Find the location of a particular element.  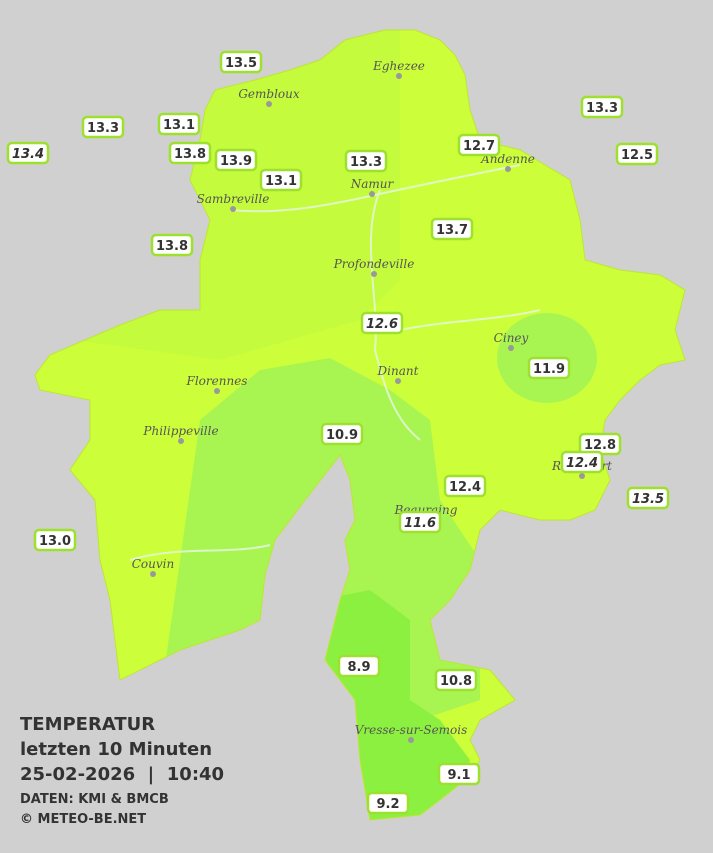

station: 10.9 is located at coordinates (342, 434).